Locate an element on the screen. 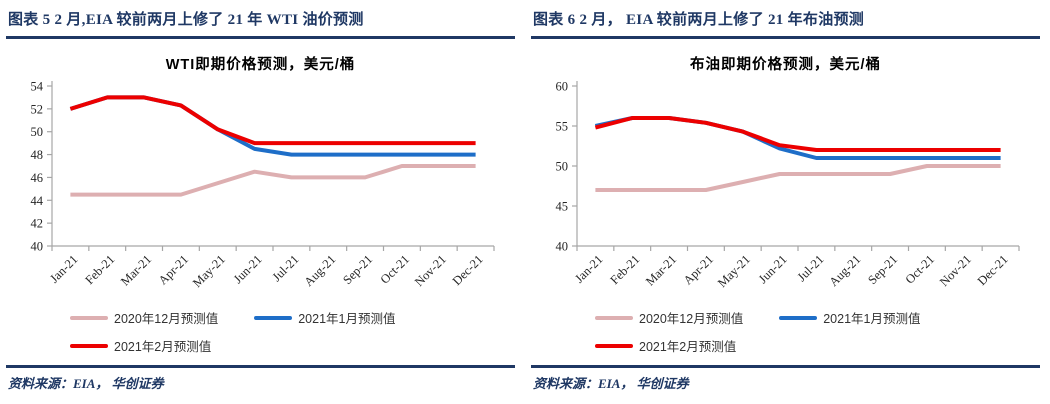 The image size is (1050, 404). chart-title: 布油即期价格预测，美元/桶 is located at coordinates (785, 65).